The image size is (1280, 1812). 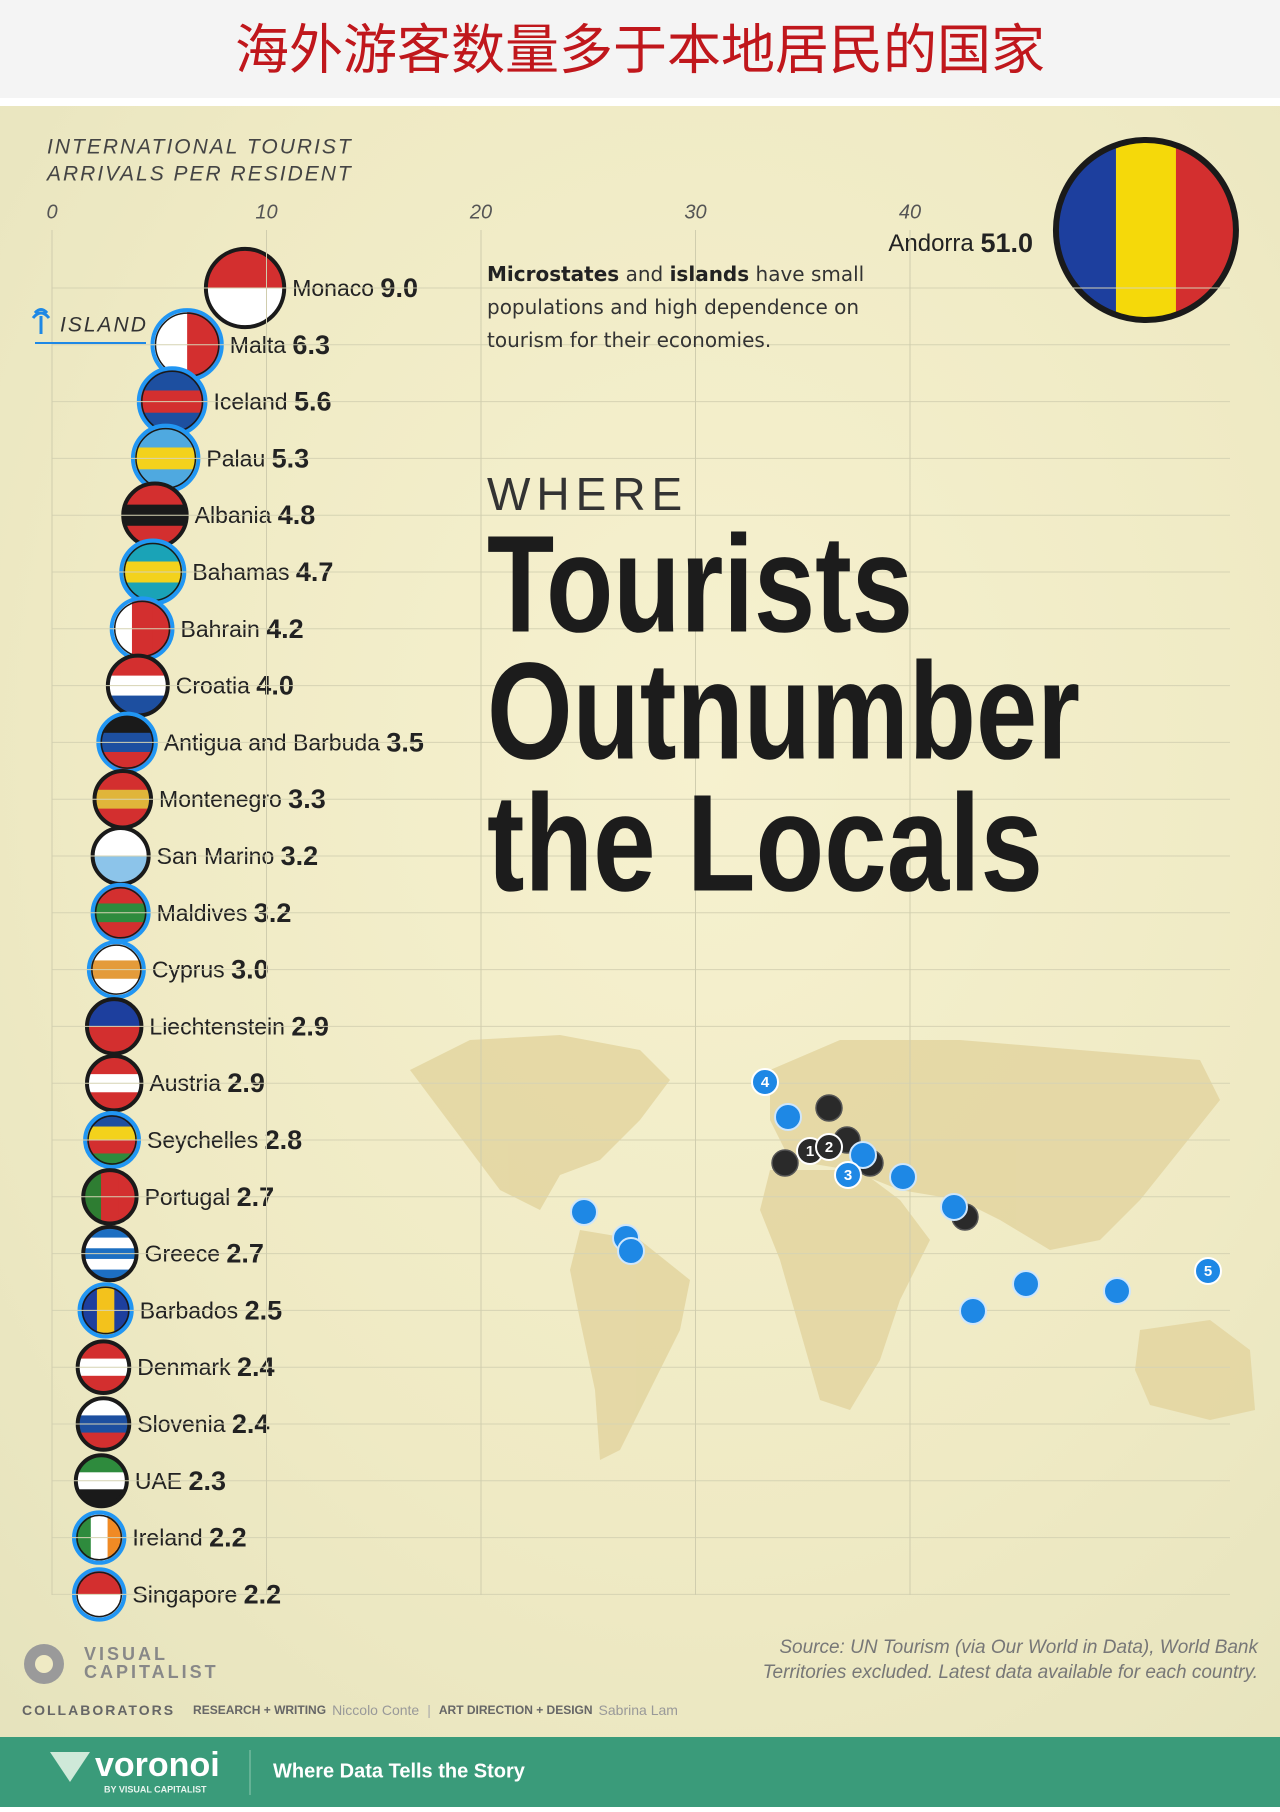 What do you see at coordinates (41, 321) in the screenshot?
I see `legend-icon` at bounding box center [41, 321].